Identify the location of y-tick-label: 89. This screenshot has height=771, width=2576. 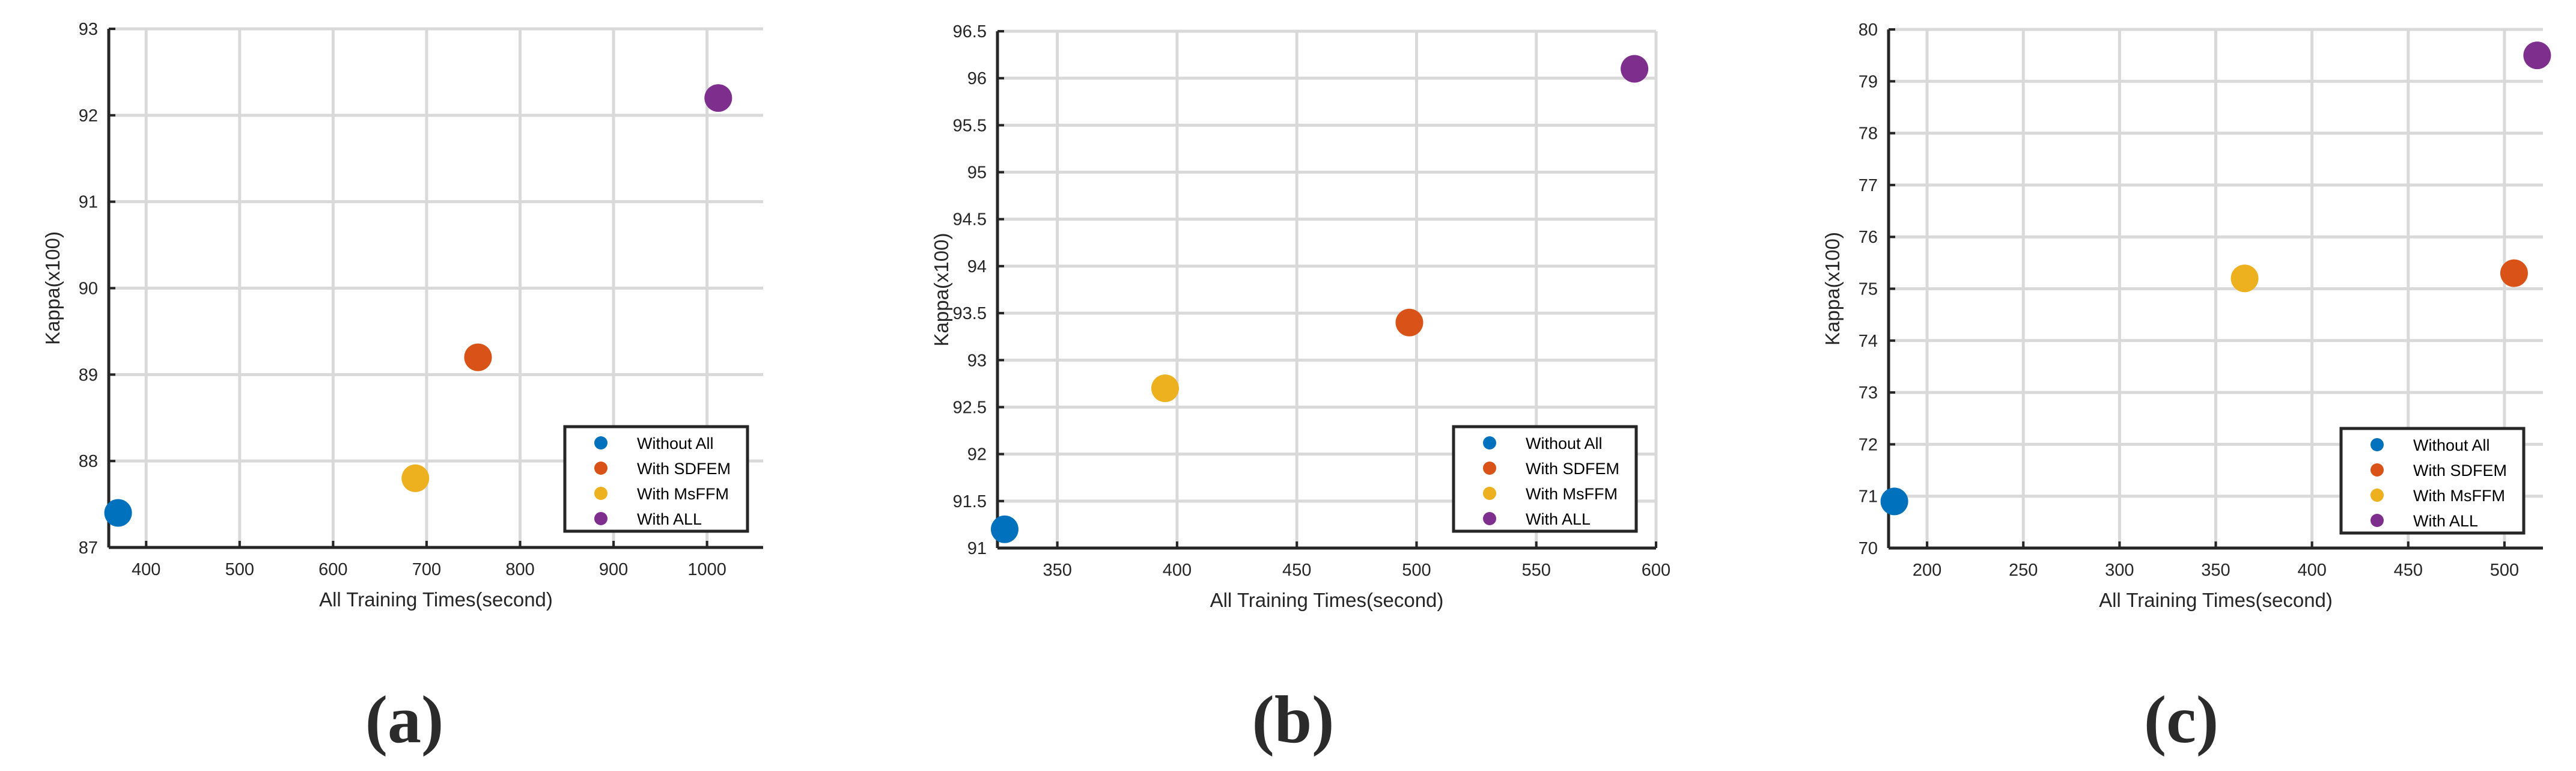
(88, 375).